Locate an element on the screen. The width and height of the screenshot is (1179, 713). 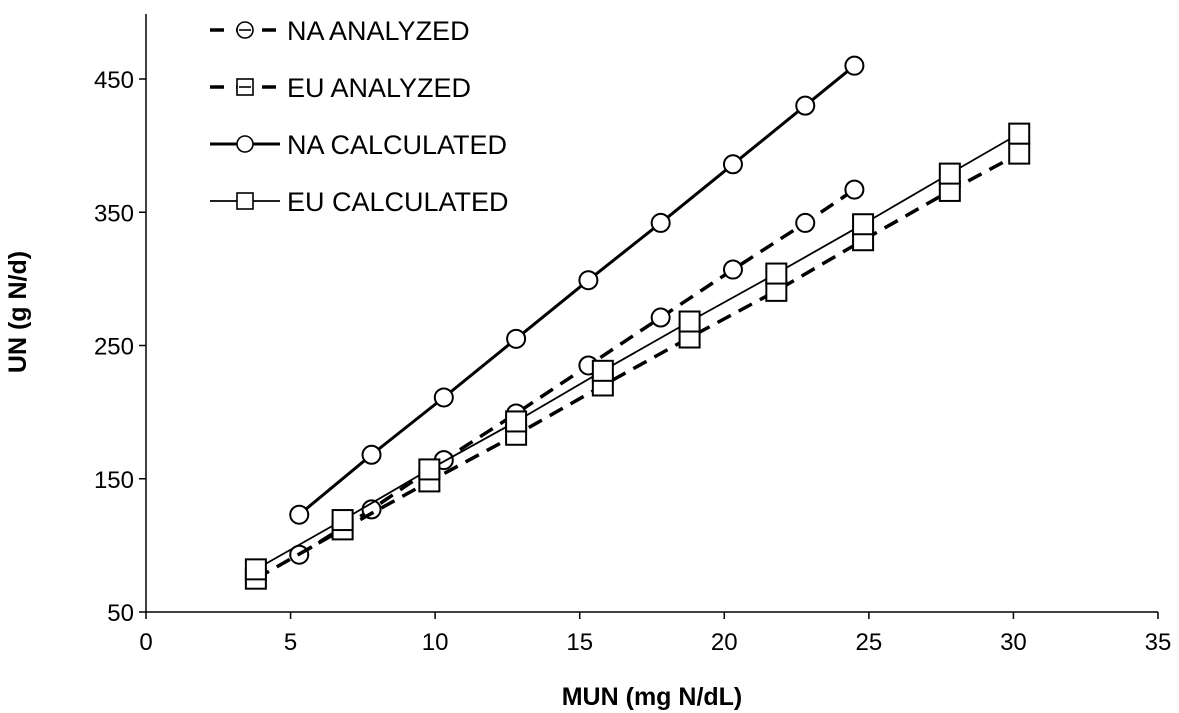
legend-marker-circle is located at coordinates (245, 144).